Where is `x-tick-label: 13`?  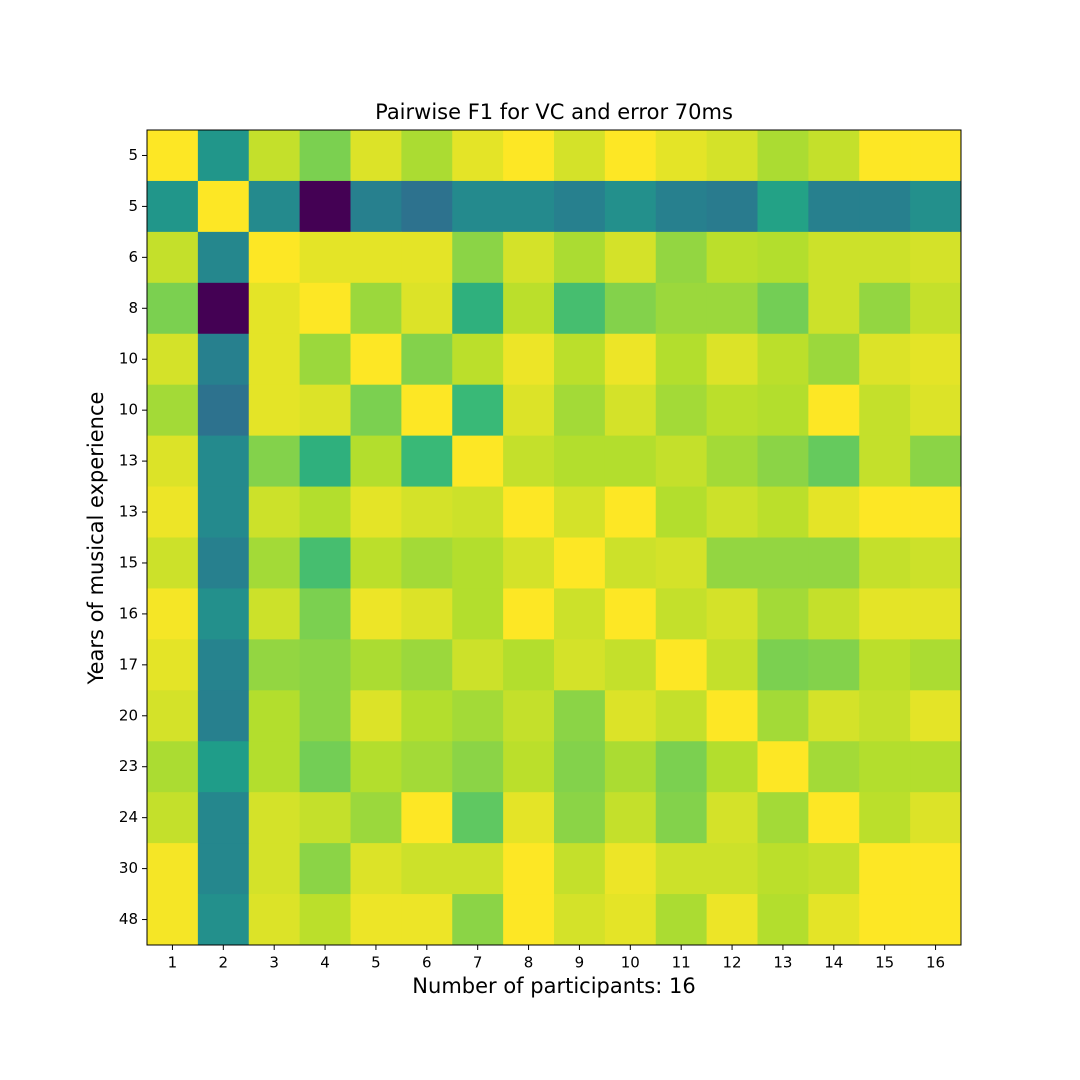 x-tick-label: 13 is located at coordinates (782, 963).